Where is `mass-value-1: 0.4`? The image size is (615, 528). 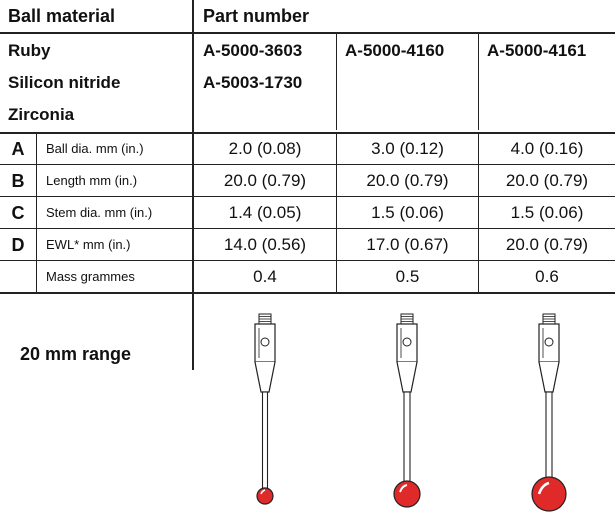
mass-value-1: 0.4 is located at coordinates (265, 276).